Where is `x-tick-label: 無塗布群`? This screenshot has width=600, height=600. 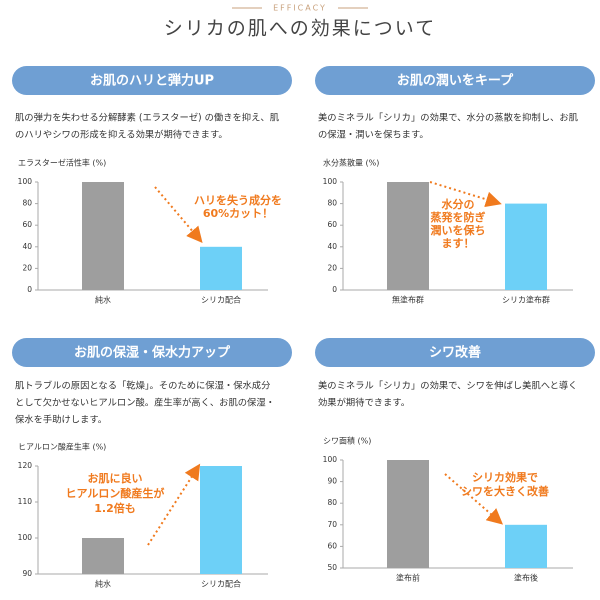 x-tick-label: 無塗布群 is located at coordinates (408, 300).